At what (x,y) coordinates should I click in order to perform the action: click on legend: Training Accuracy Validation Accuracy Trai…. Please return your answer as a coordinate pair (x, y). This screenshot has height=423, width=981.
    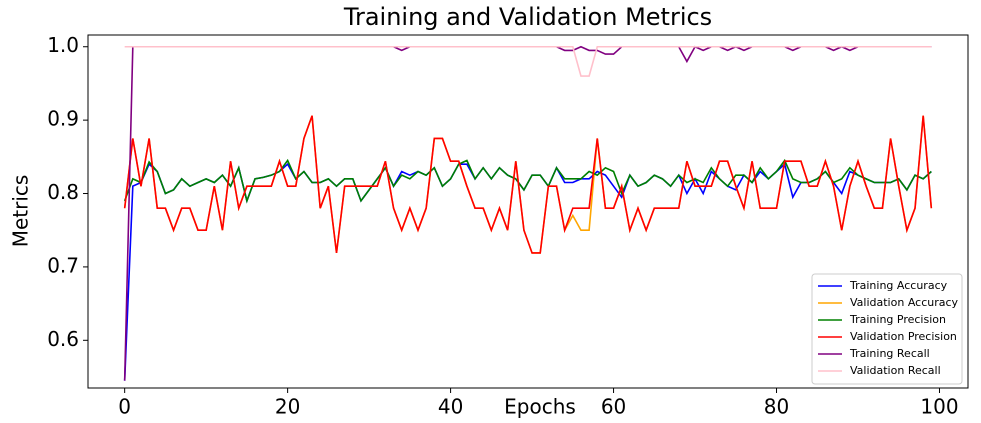
    Looking at the image, I should click on (887, 329).